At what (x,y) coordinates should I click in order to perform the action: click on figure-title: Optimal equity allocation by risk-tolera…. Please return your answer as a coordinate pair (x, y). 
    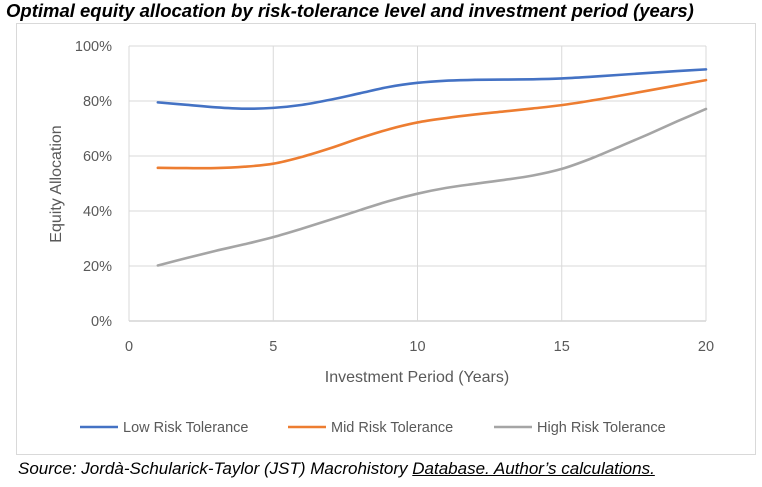
    Looking at the image, I should click on (350, 10).